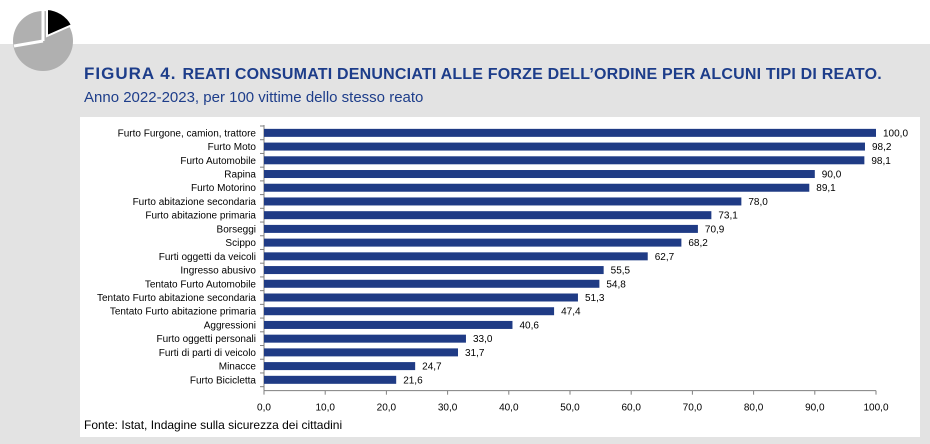 This screenshot has height=444, width=930. I want to click on x-tick-label: 30,0, so click(448, 408).